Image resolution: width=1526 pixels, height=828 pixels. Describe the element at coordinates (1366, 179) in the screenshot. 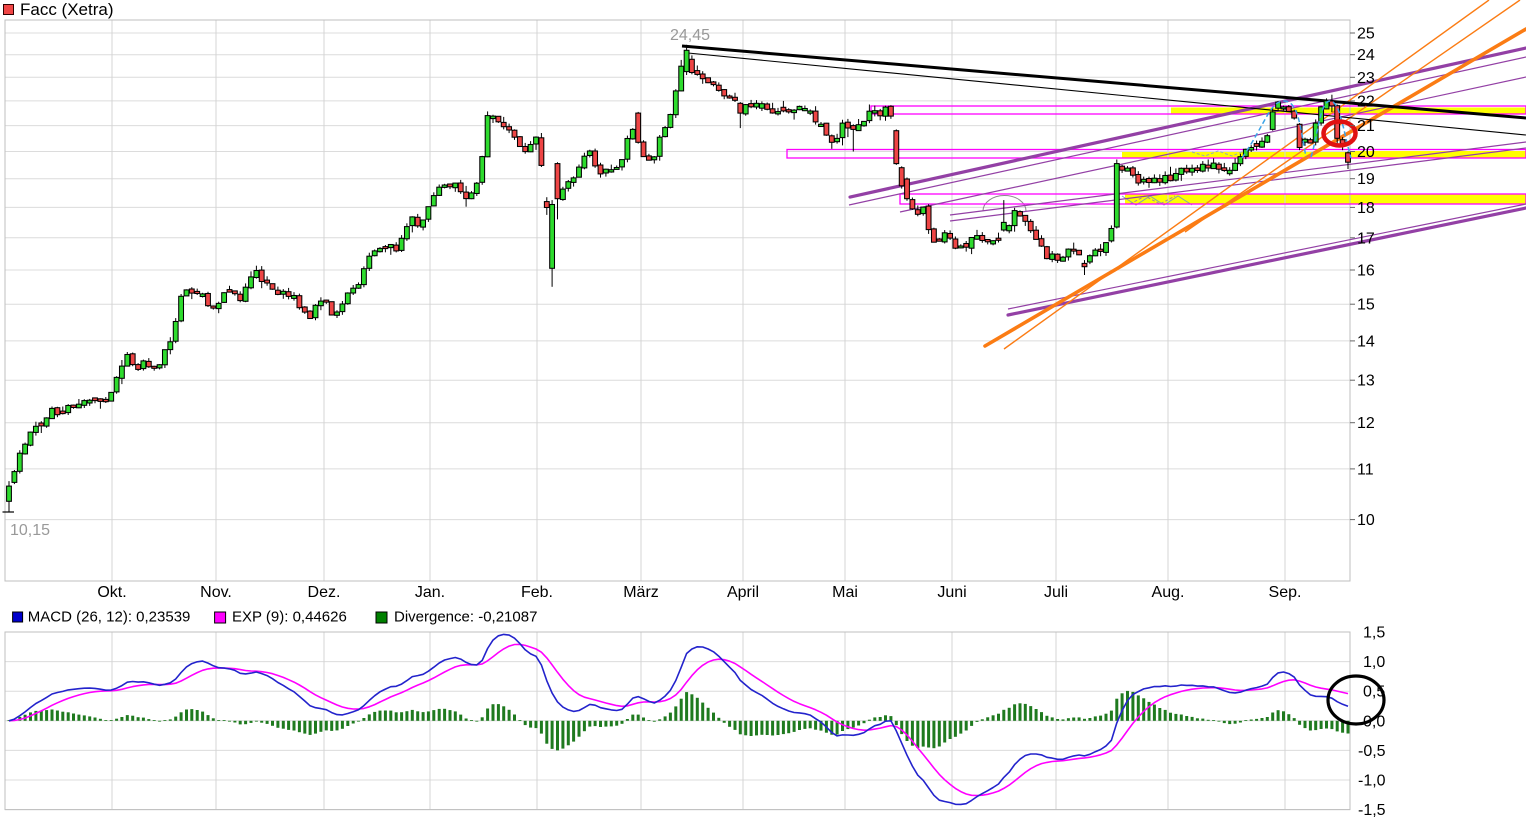

I see `svg-text: 19` at that location.